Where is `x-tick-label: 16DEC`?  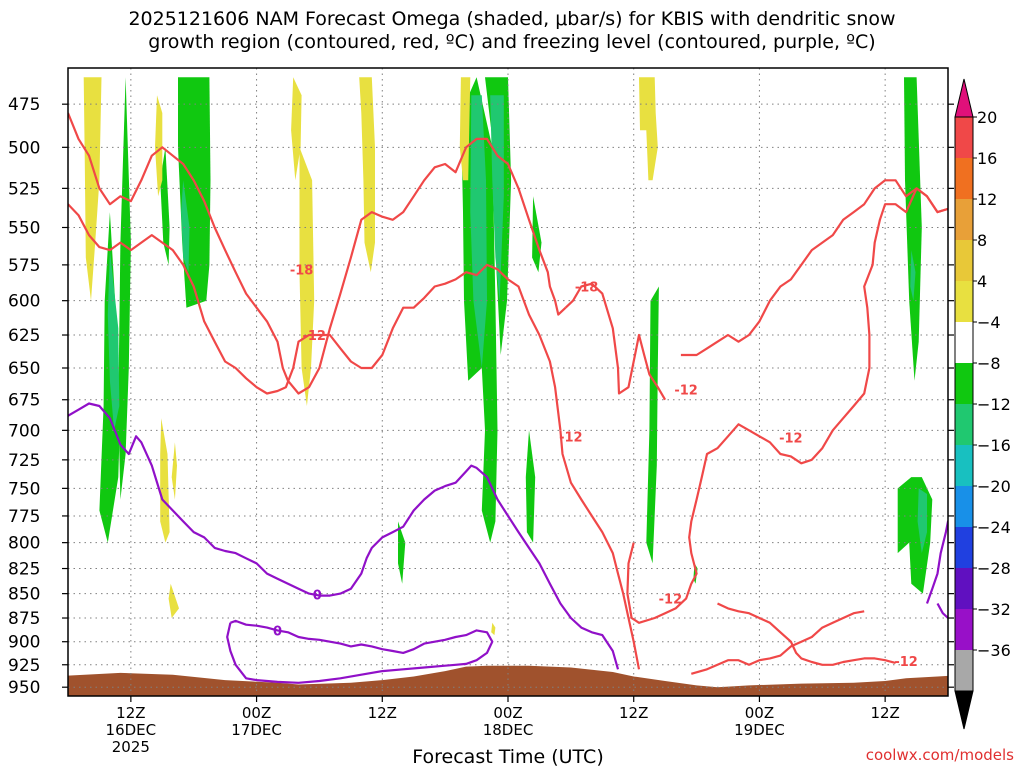 x-tick-label: 16DEC is located at coordinates (131, 730).